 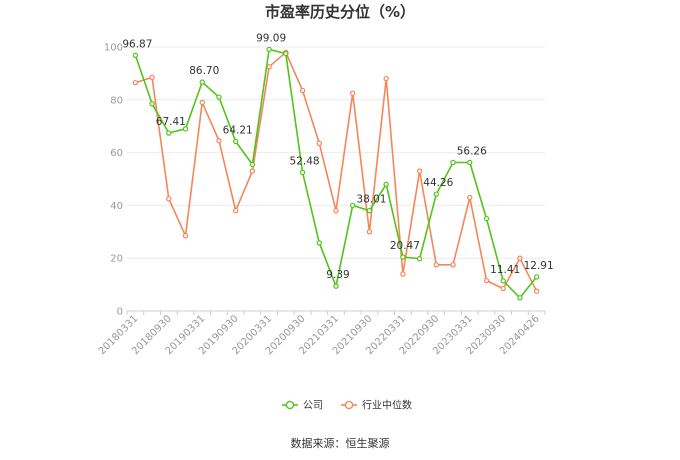 I want to click on data-label: 20.47, so click(x=405, y=246).